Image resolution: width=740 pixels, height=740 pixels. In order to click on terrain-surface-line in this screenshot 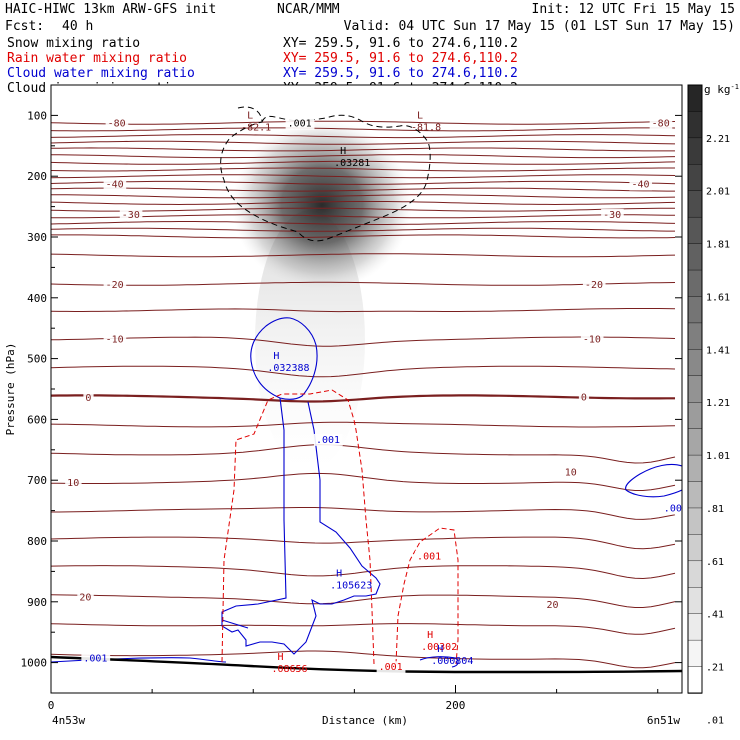, I will do `click(366, 664)`.